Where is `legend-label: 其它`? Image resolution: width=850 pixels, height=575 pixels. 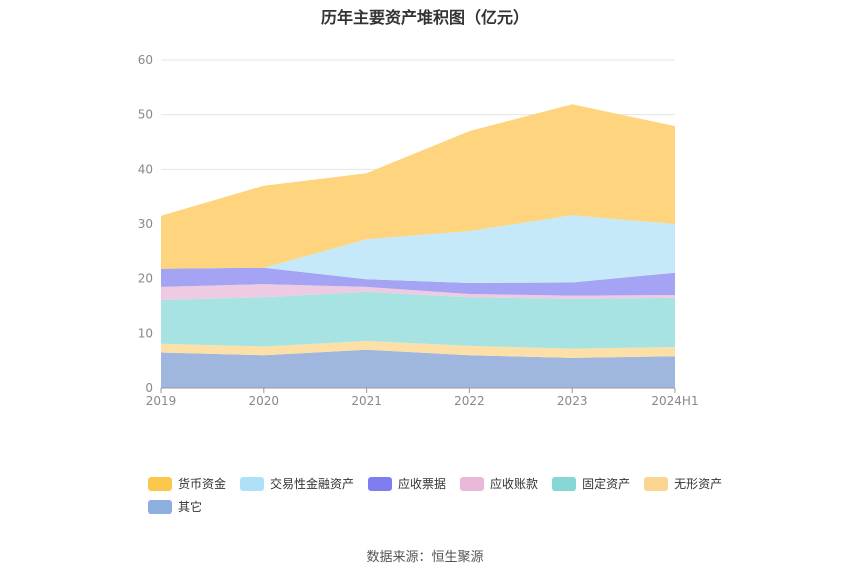
legend-label: 其它 is located at coordinates (190, 507).